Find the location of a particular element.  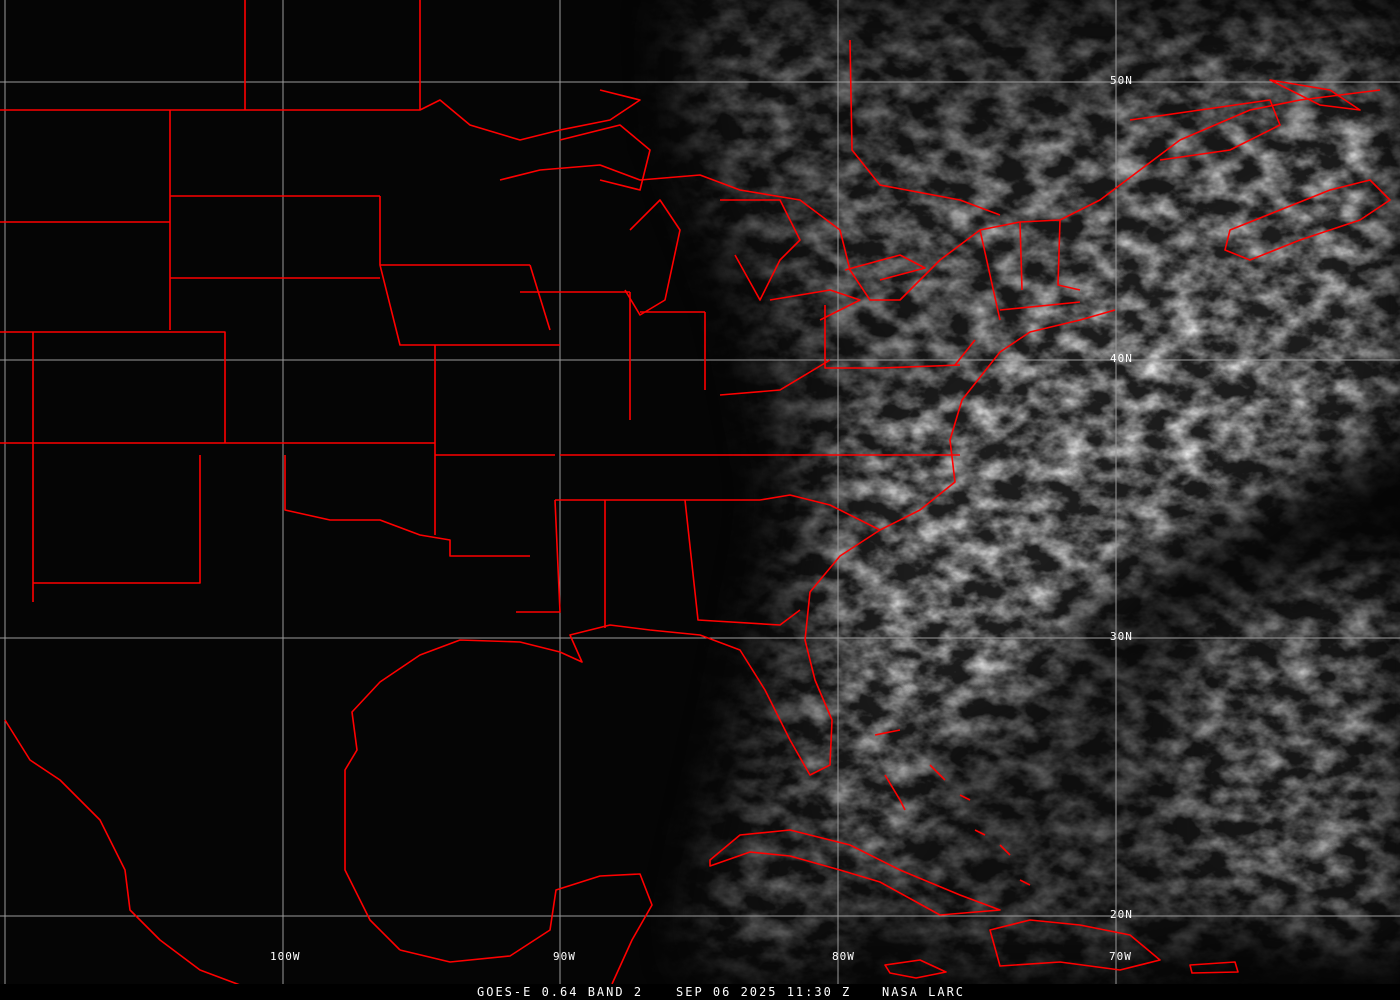

latitude-label-50n: 50N is located at coordinates (1121, 80).